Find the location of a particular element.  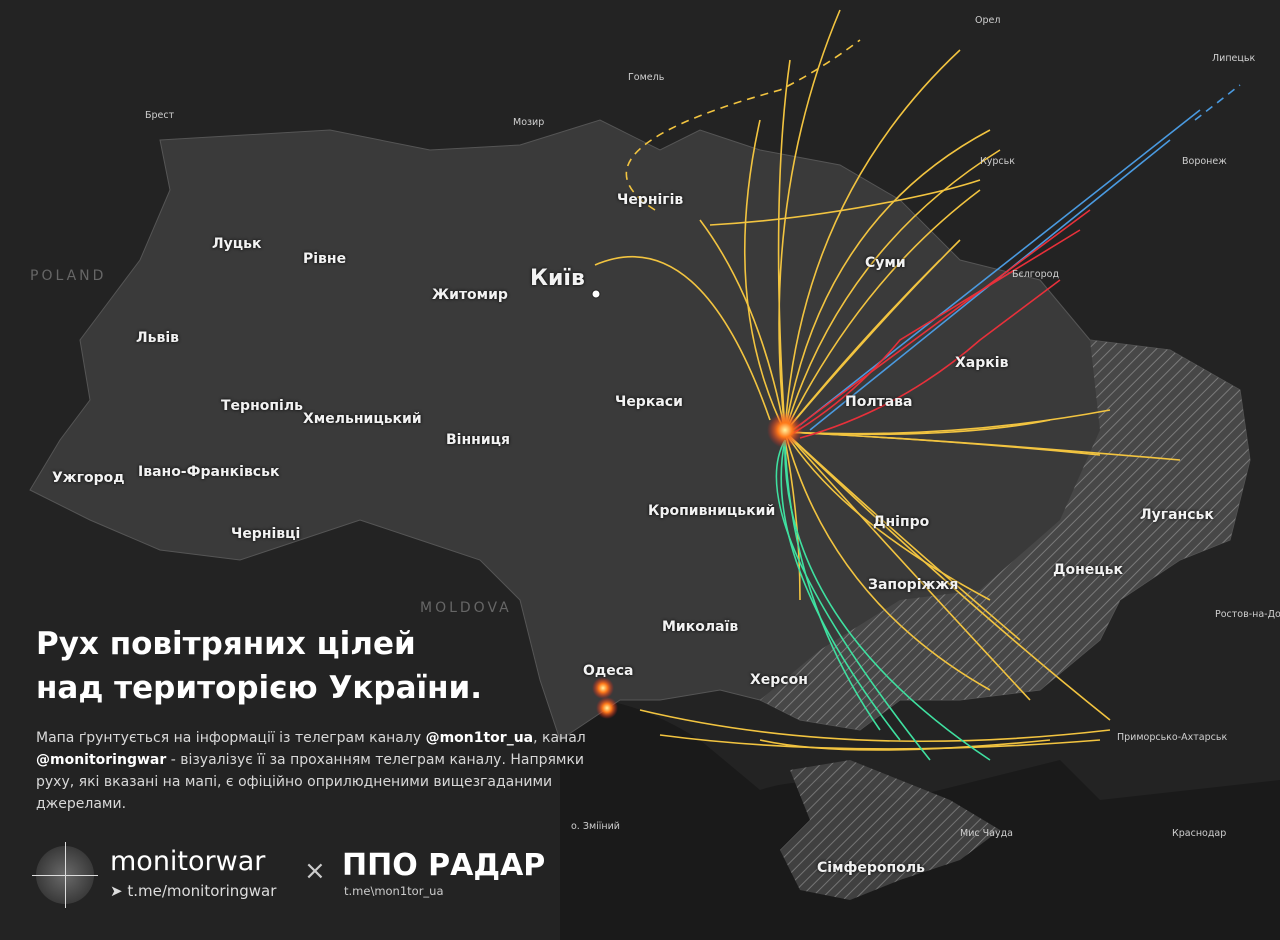

foreign-place-label: Бєлгород is located at coordinates (1036, 274).